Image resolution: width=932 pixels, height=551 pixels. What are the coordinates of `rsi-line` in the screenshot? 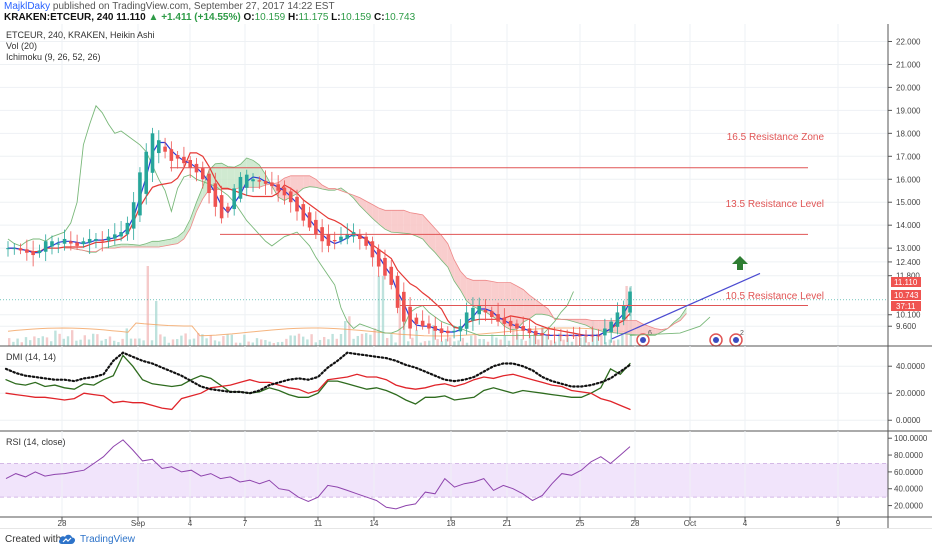 It's located at (318, 474).